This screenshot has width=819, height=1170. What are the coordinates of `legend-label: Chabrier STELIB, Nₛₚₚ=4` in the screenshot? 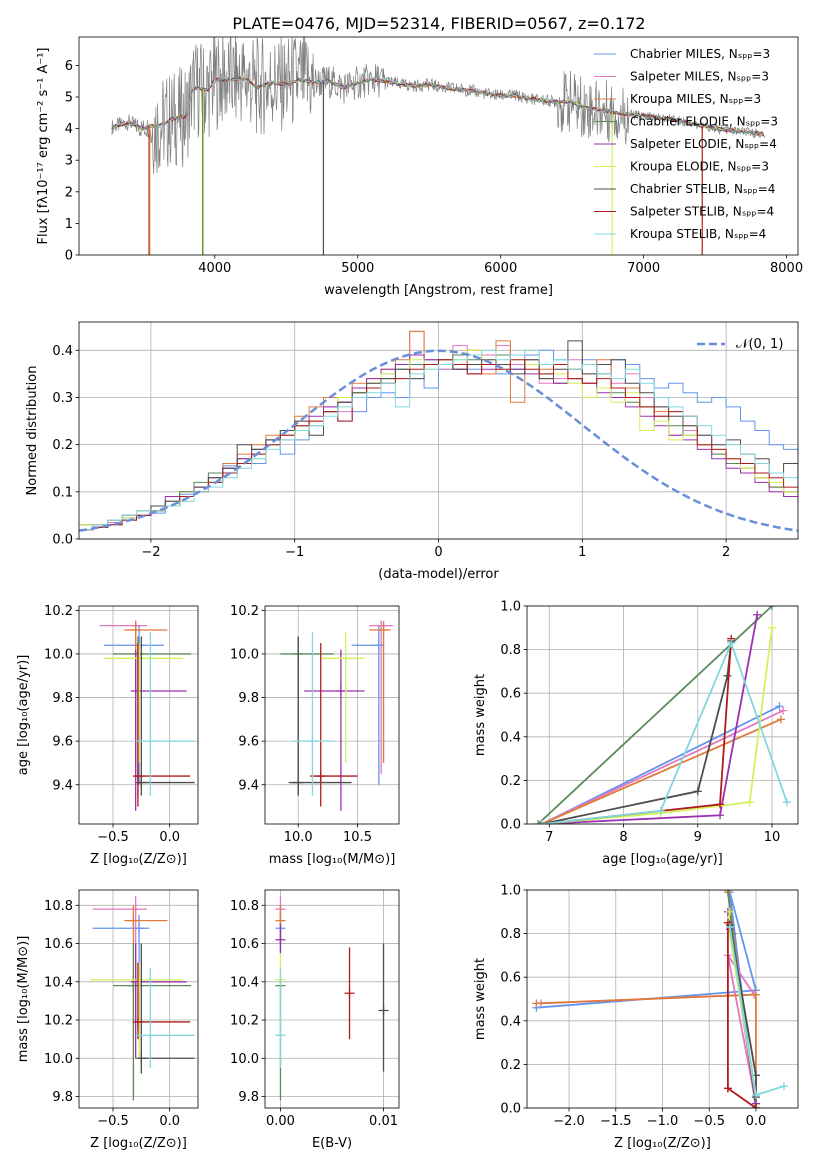 It's located at (702, 189).